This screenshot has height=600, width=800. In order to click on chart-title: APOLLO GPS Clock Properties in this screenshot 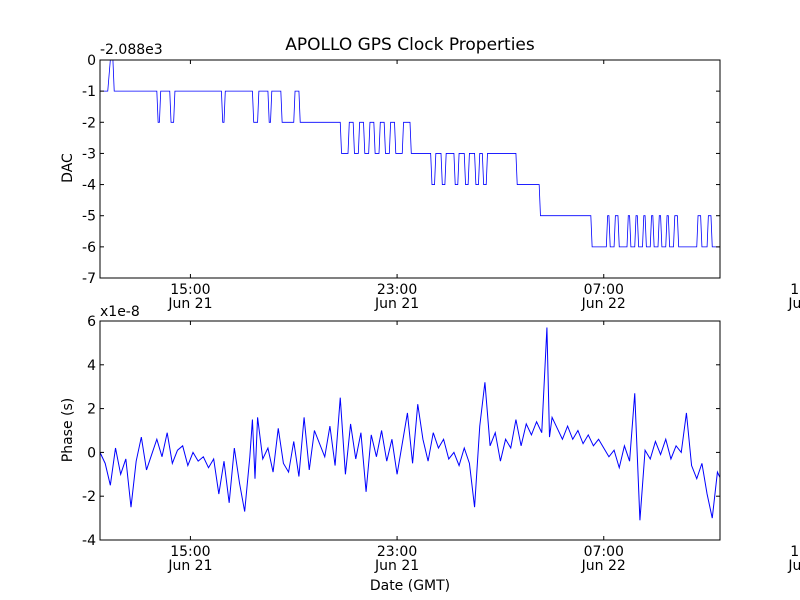, I will do `click(410, 45)`.